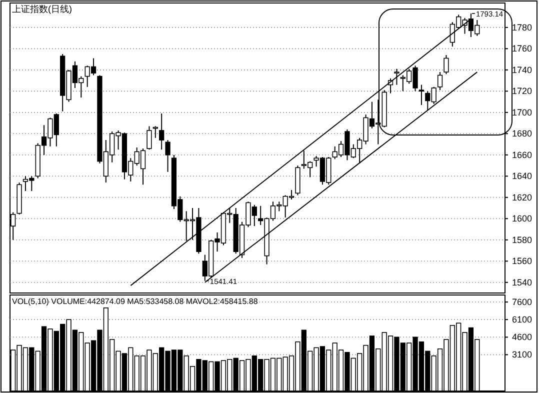  Describe the element at coordinates (522, 355) in the screenshot. I see `y-tick-label: 3100` at that location.